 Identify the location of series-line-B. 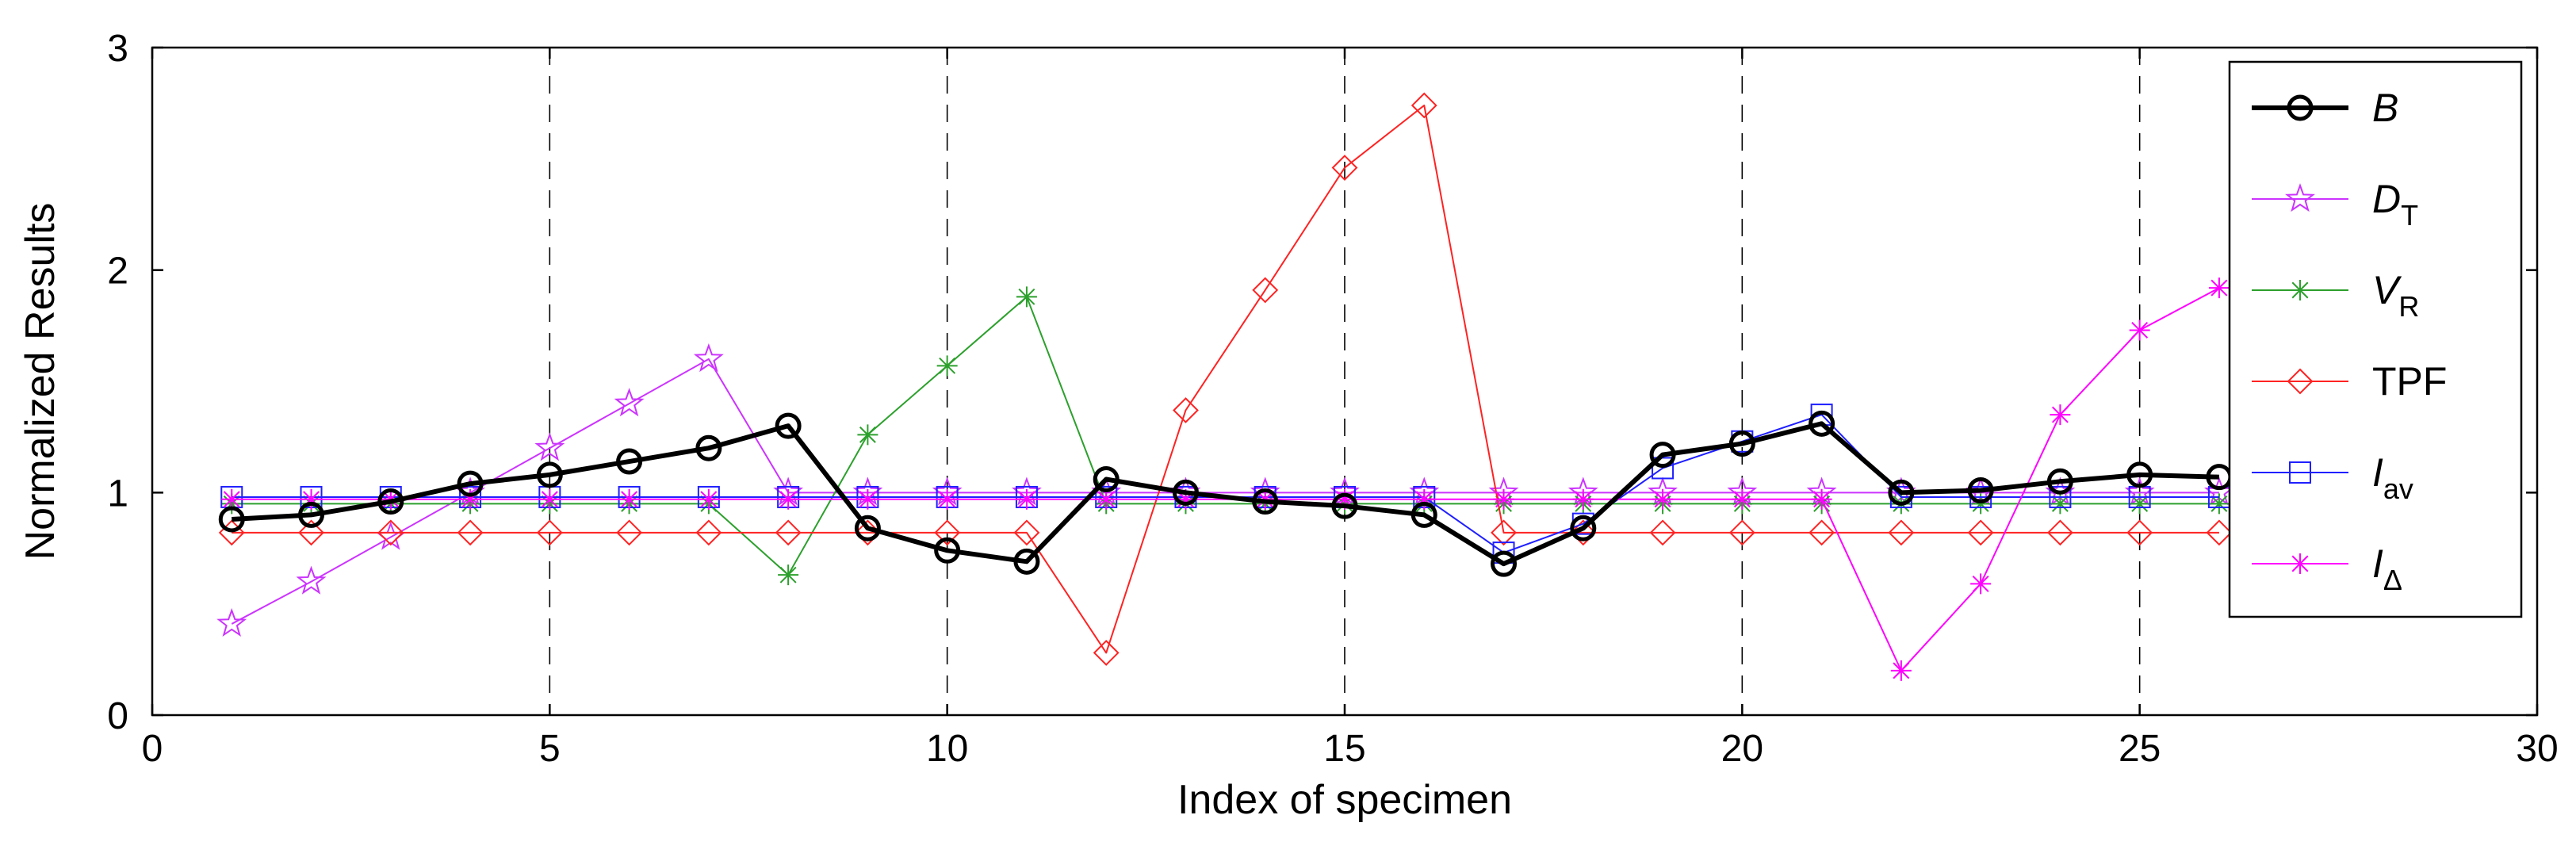
(1226, 494).